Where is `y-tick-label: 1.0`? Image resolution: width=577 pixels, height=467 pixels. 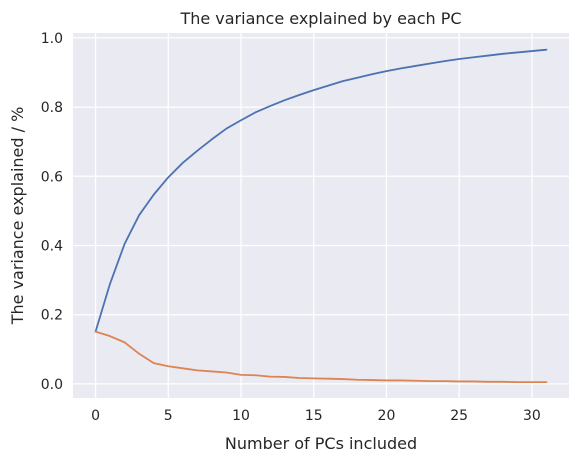 y-tick-label: 1.0 is located at coordinates (52, 39).